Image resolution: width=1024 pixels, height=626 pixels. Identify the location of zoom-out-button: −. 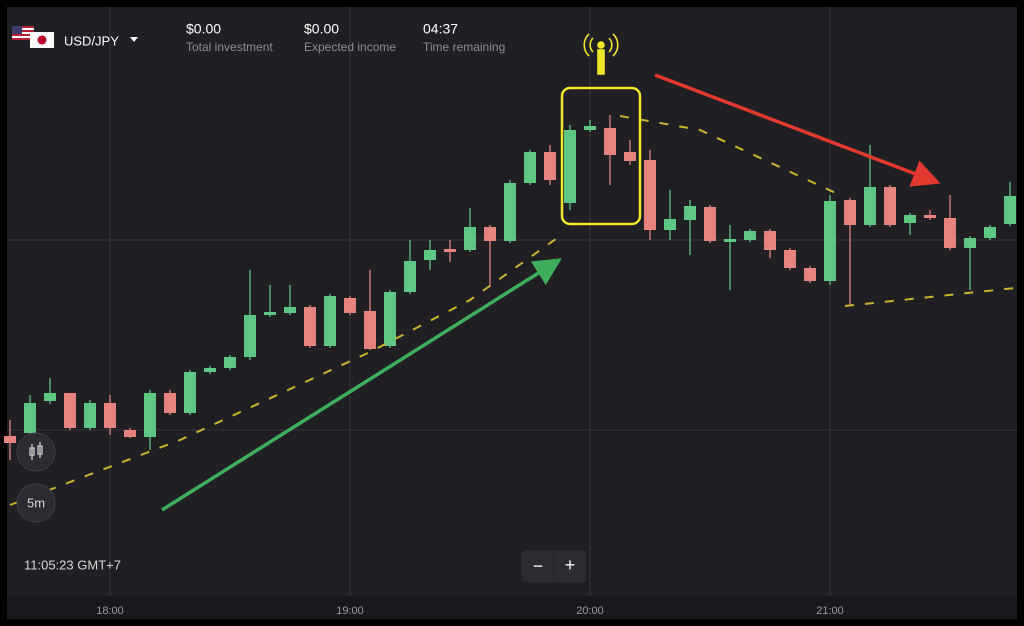
(538, 566).